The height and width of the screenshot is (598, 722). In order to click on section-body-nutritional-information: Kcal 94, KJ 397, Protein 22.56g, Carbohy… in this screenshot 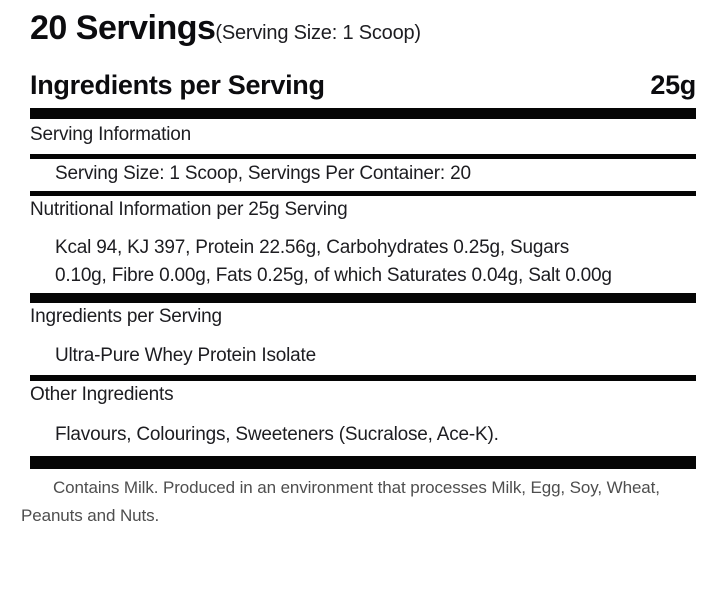, I will do `click(333, 261)`.